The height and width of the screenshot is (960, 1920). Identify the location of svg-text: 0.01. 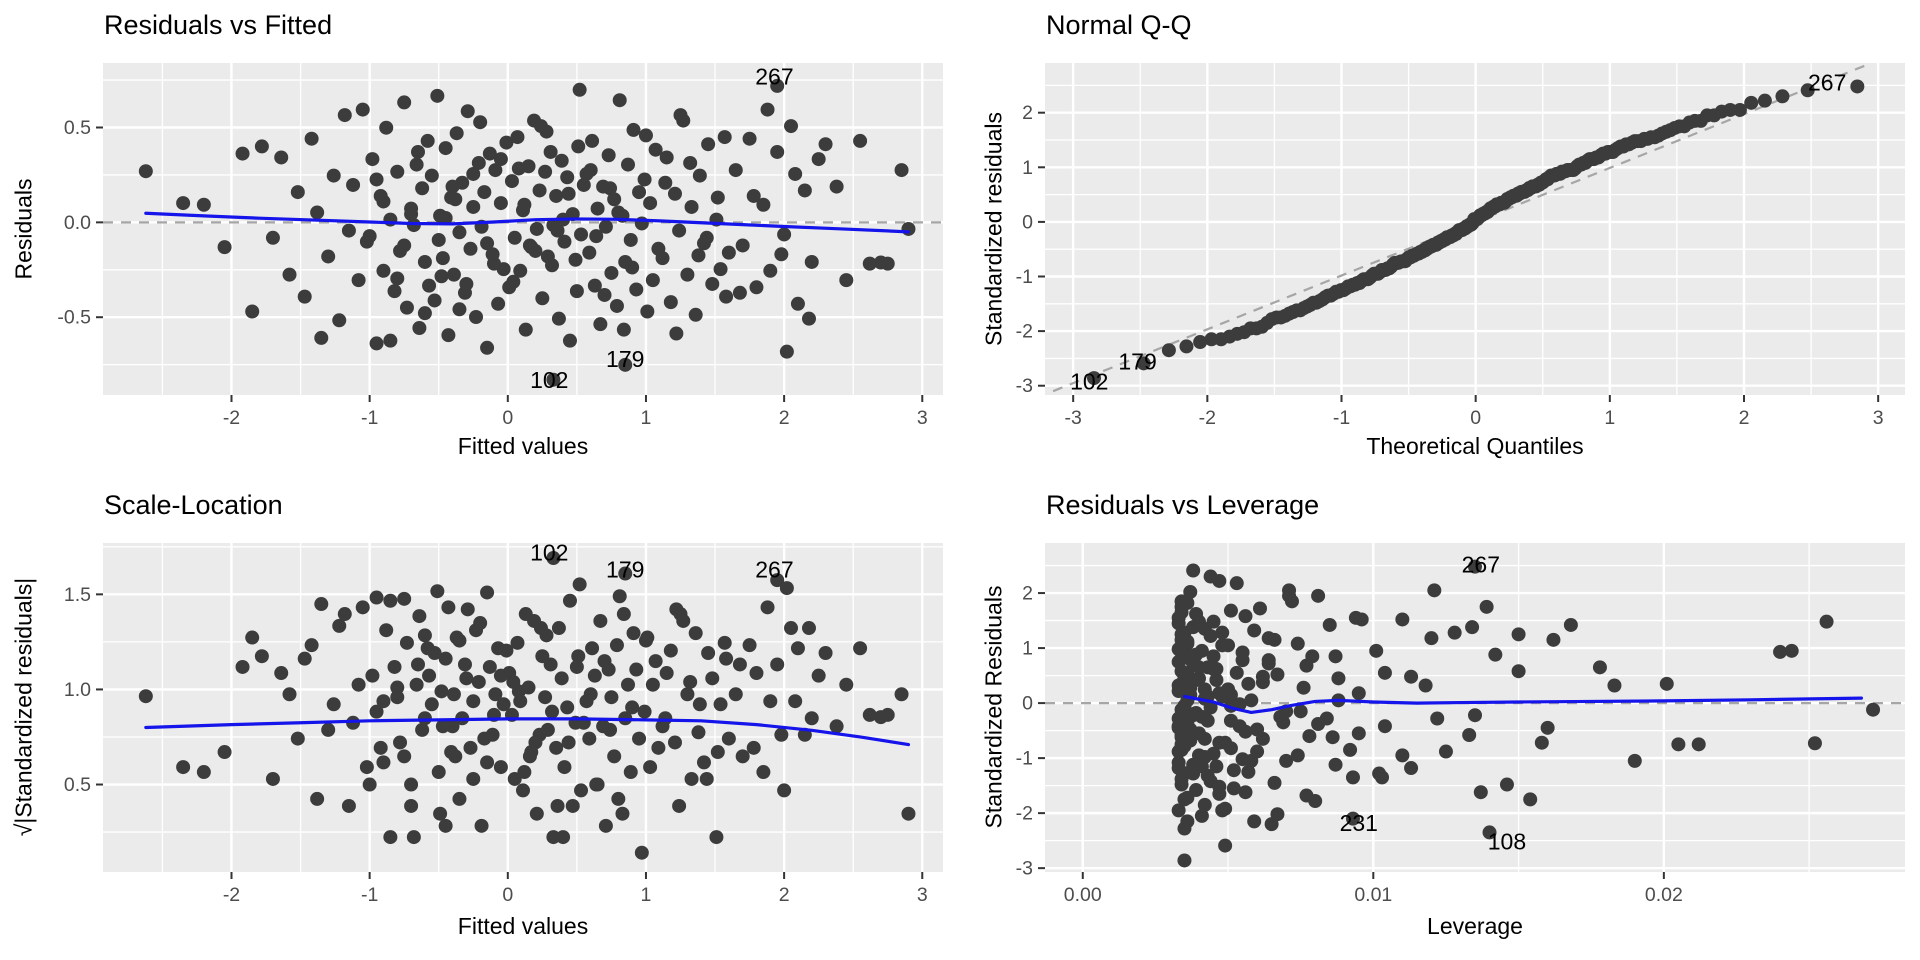
(1373, 895).